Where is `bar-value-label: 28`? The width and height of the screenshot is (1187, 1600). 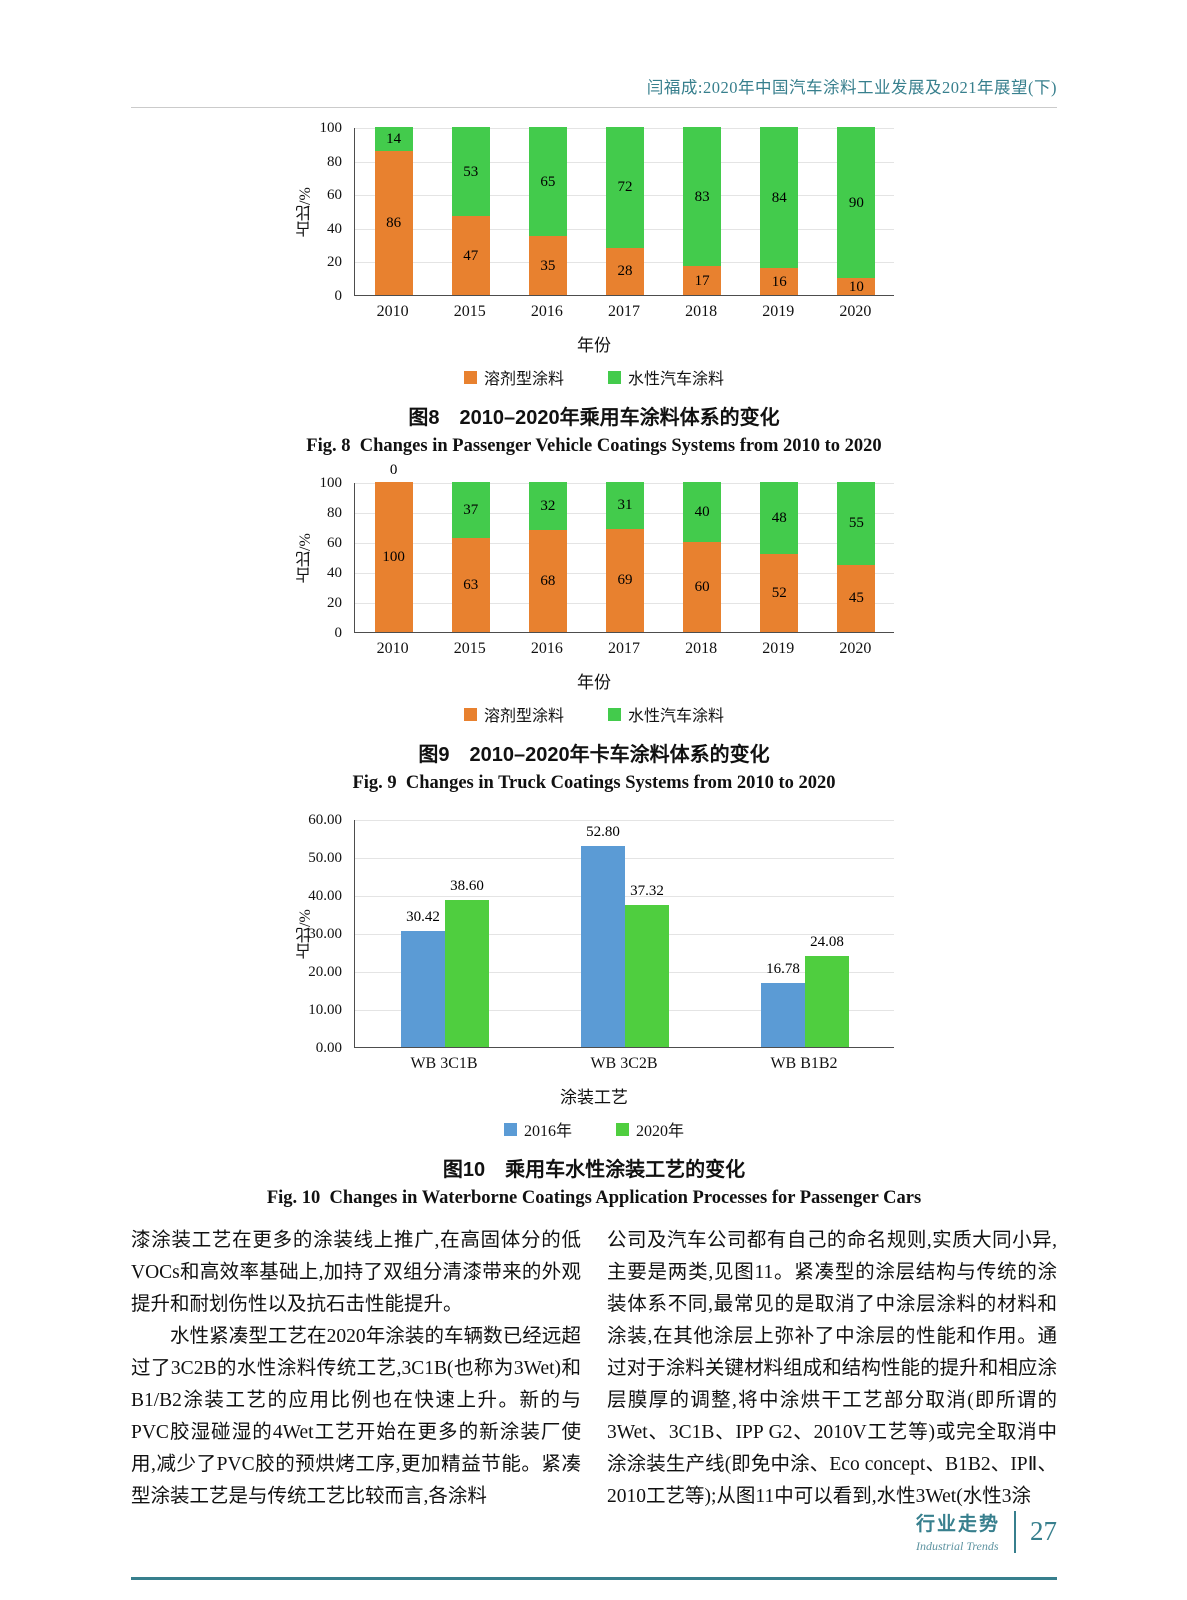 bar-value-label: 28 is located at coordinates (625, 271).